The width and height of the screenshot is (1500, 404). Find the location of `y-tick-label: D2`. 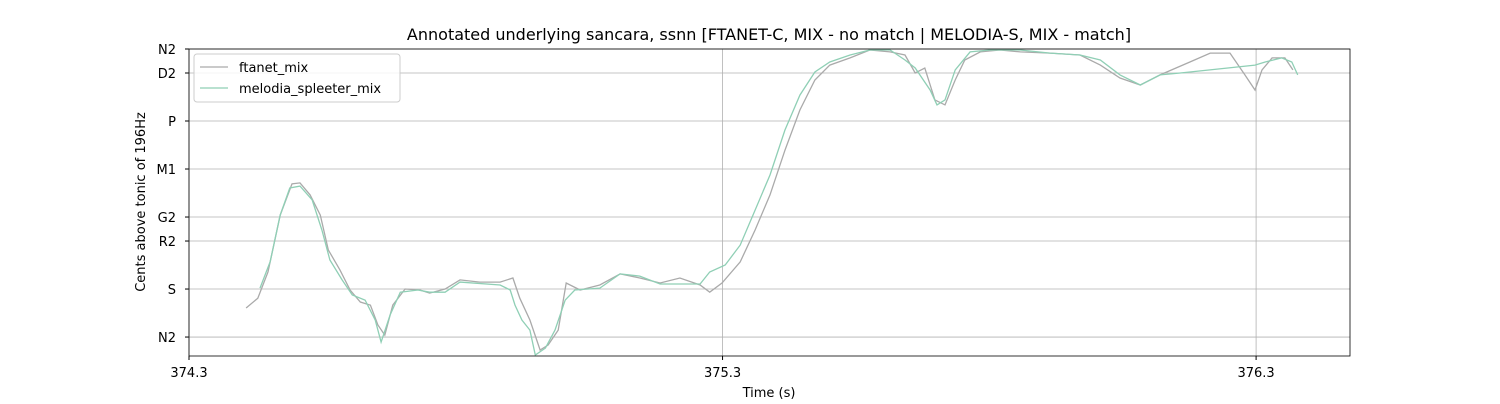

y-tick-label: D2 is located at coordinates (167, 74).